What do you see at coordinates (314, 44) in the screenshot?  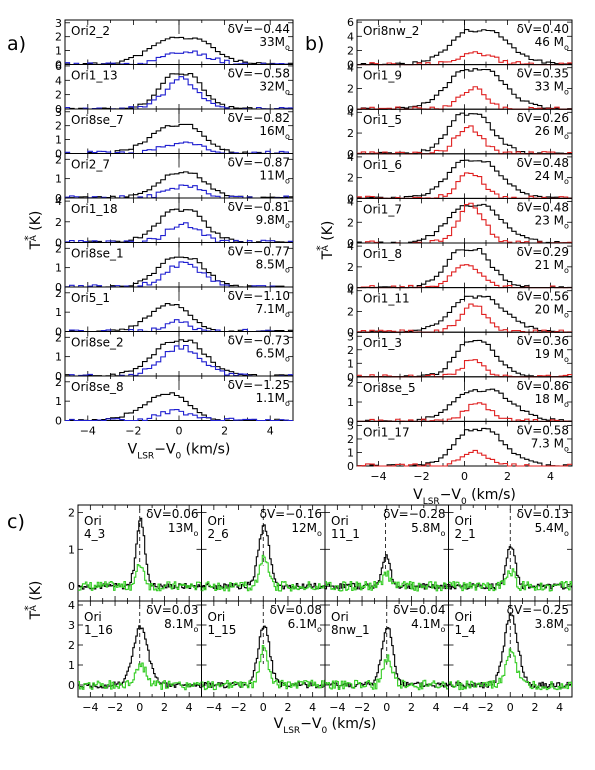 I see `panel-letter-b: b)` at bounding box center [314, 44].